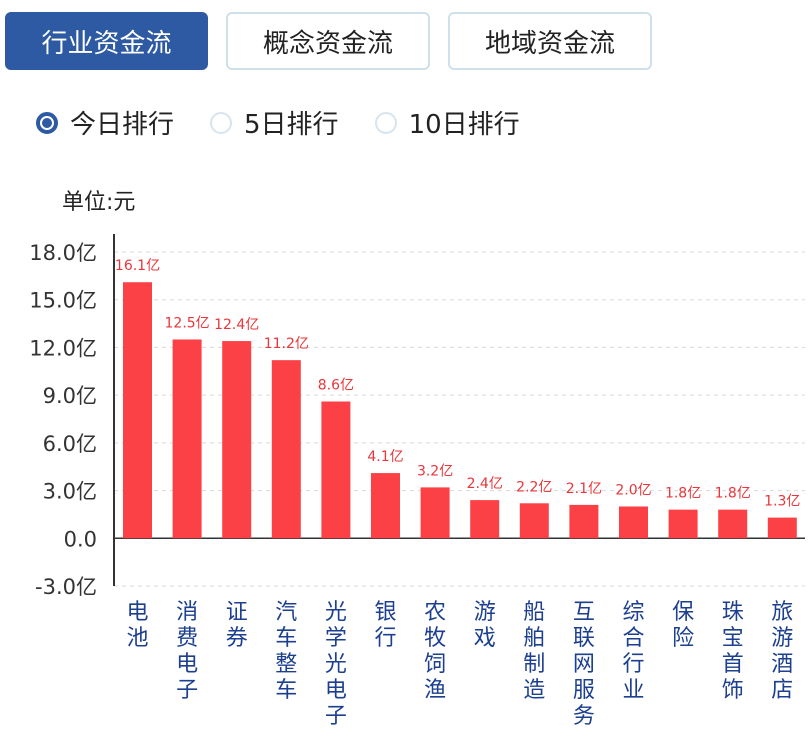 Image resolution: width=808 pixels, height=740 pixels. I want to click on radio-5day-ranking: 5日排行, so click(274, 122).